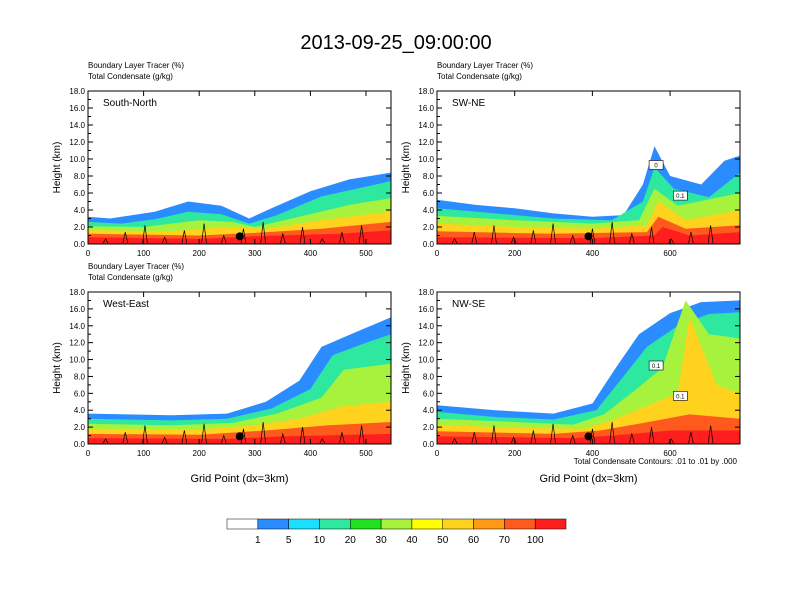 The image size is (792, 612). Describe the element at coordinates (535, 540) in the screenshot. I see `colorbar-label: 100` at that location.